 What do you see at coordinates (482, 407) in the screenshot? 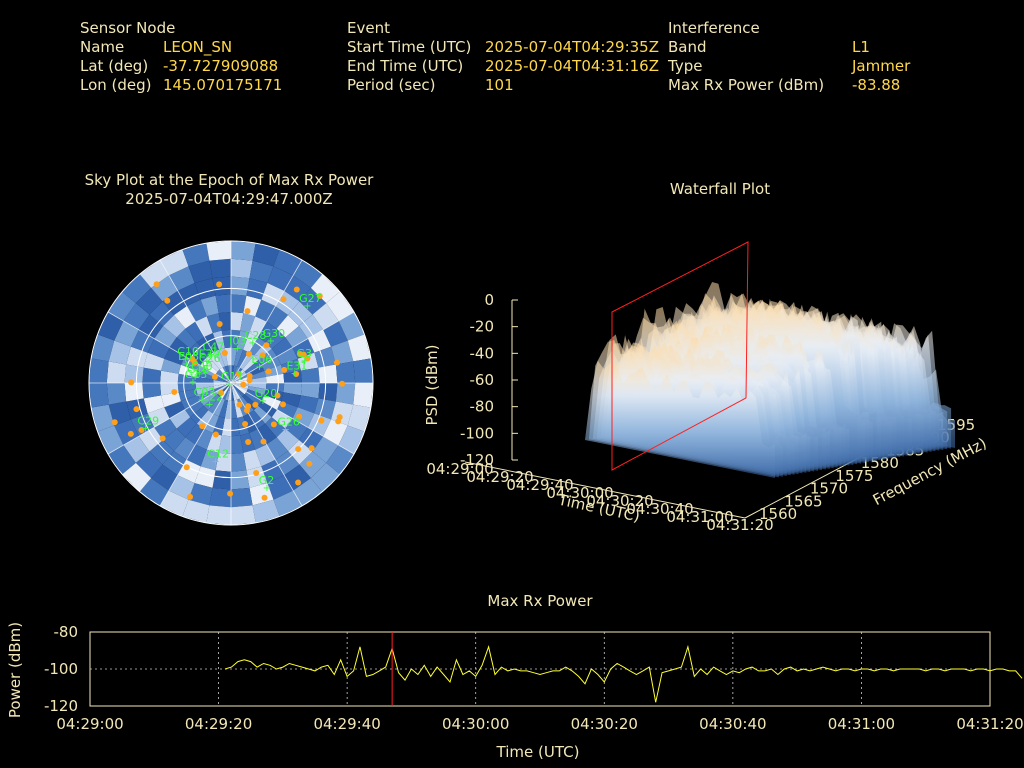
I see `wf-z-tick: -80` at bounding box center [482, 407].